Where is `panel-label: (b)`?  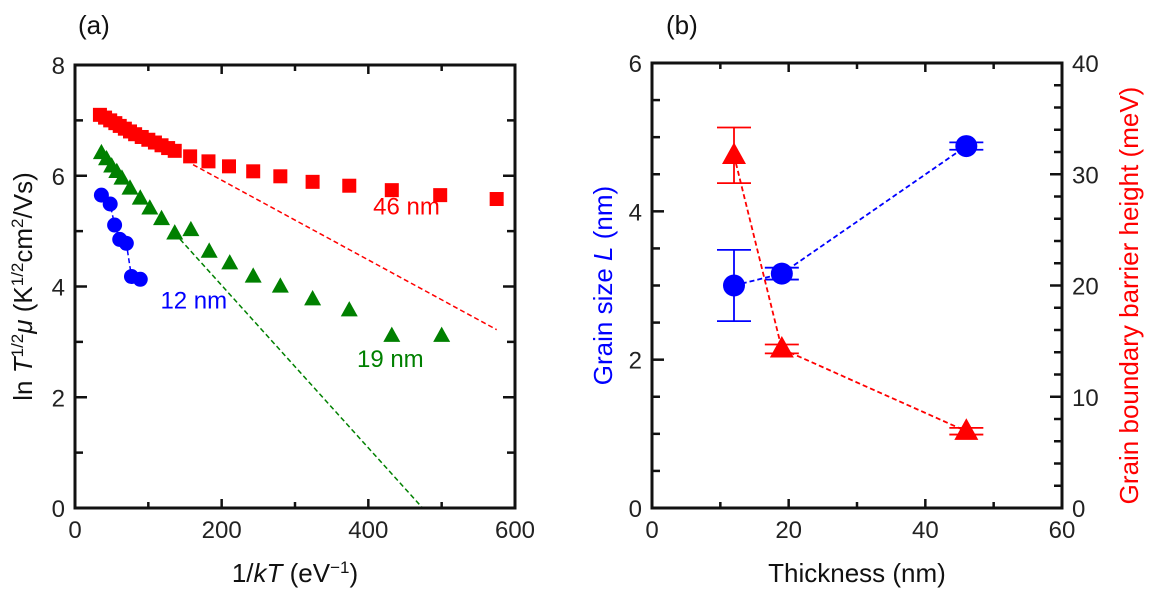
panel-label: (b) is located at coordinates (682, 25).